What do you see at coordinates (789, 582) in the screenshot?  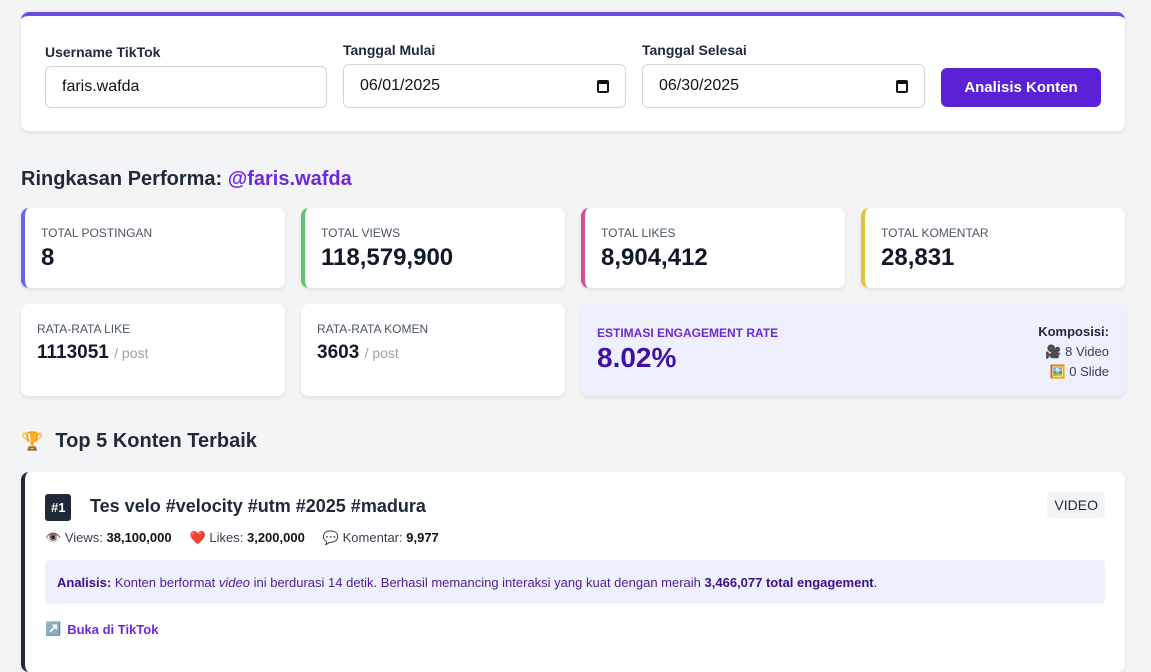 I see `analysis-engagement: 3,466,077 total engagement` at bounding box center [789, 582].